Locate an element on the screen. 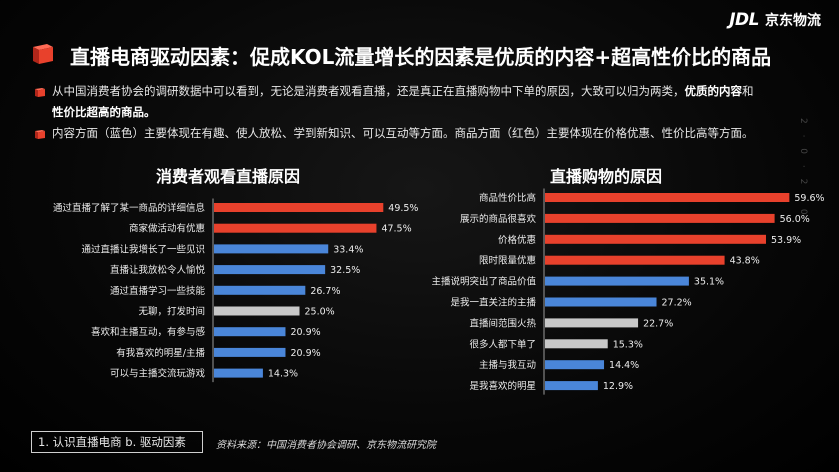  chart-2-category-label: 限时限量优惠 is located at coordinates (507, 261).